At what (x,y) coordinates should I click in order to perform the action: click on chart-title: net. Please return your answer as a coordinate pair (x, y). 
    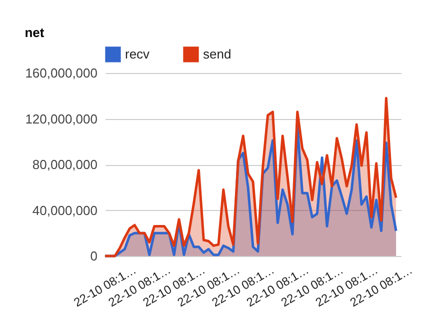
    Looking at the image, I should click on (34, 32).